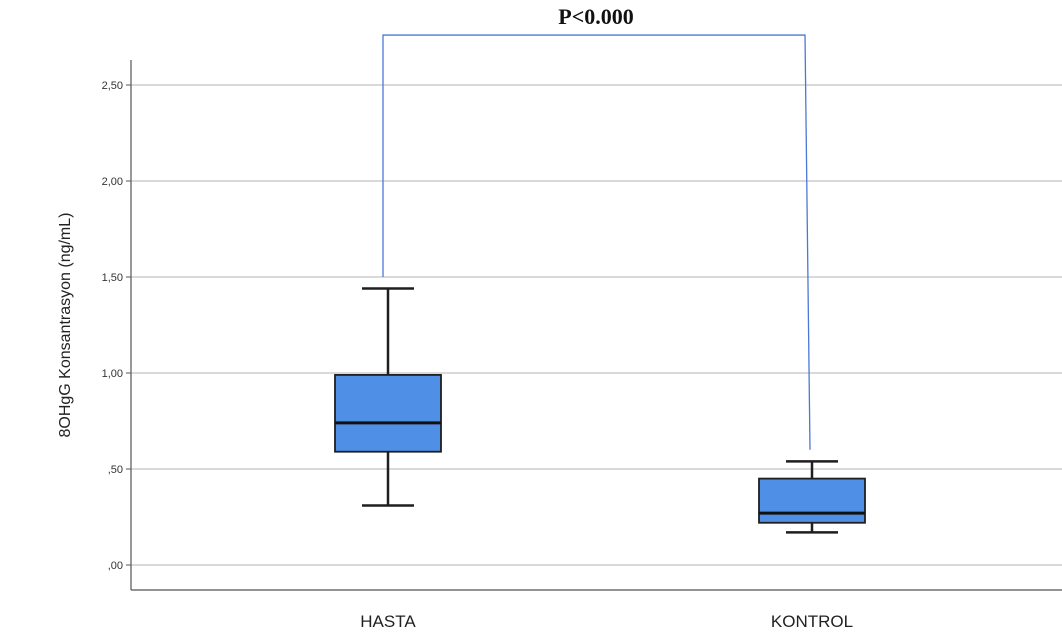 The image size is (1062, 637). What do you see at coordinates (116, 326) in the screenshot?
I see `y-tick-labels: ,00 ,50 1,00 1,50 2,00 2,50` at bounding box center [116, 326].